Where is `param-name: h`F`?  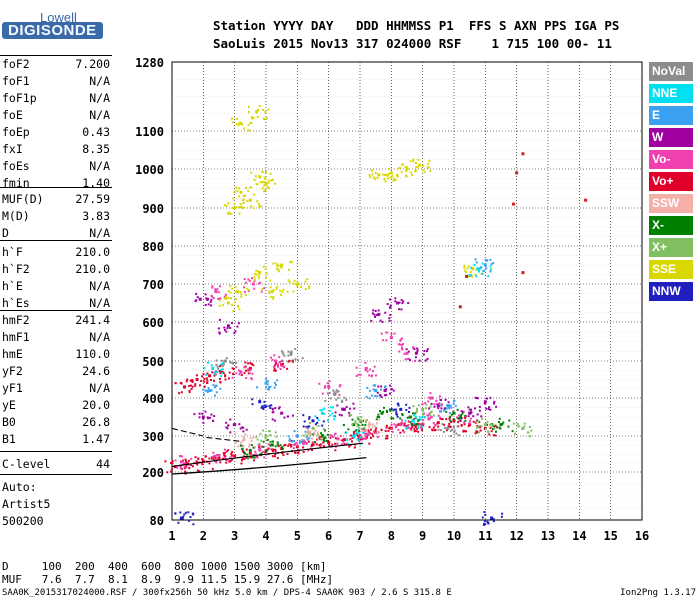 param-name: h`F is located at coordinates (12, 252).